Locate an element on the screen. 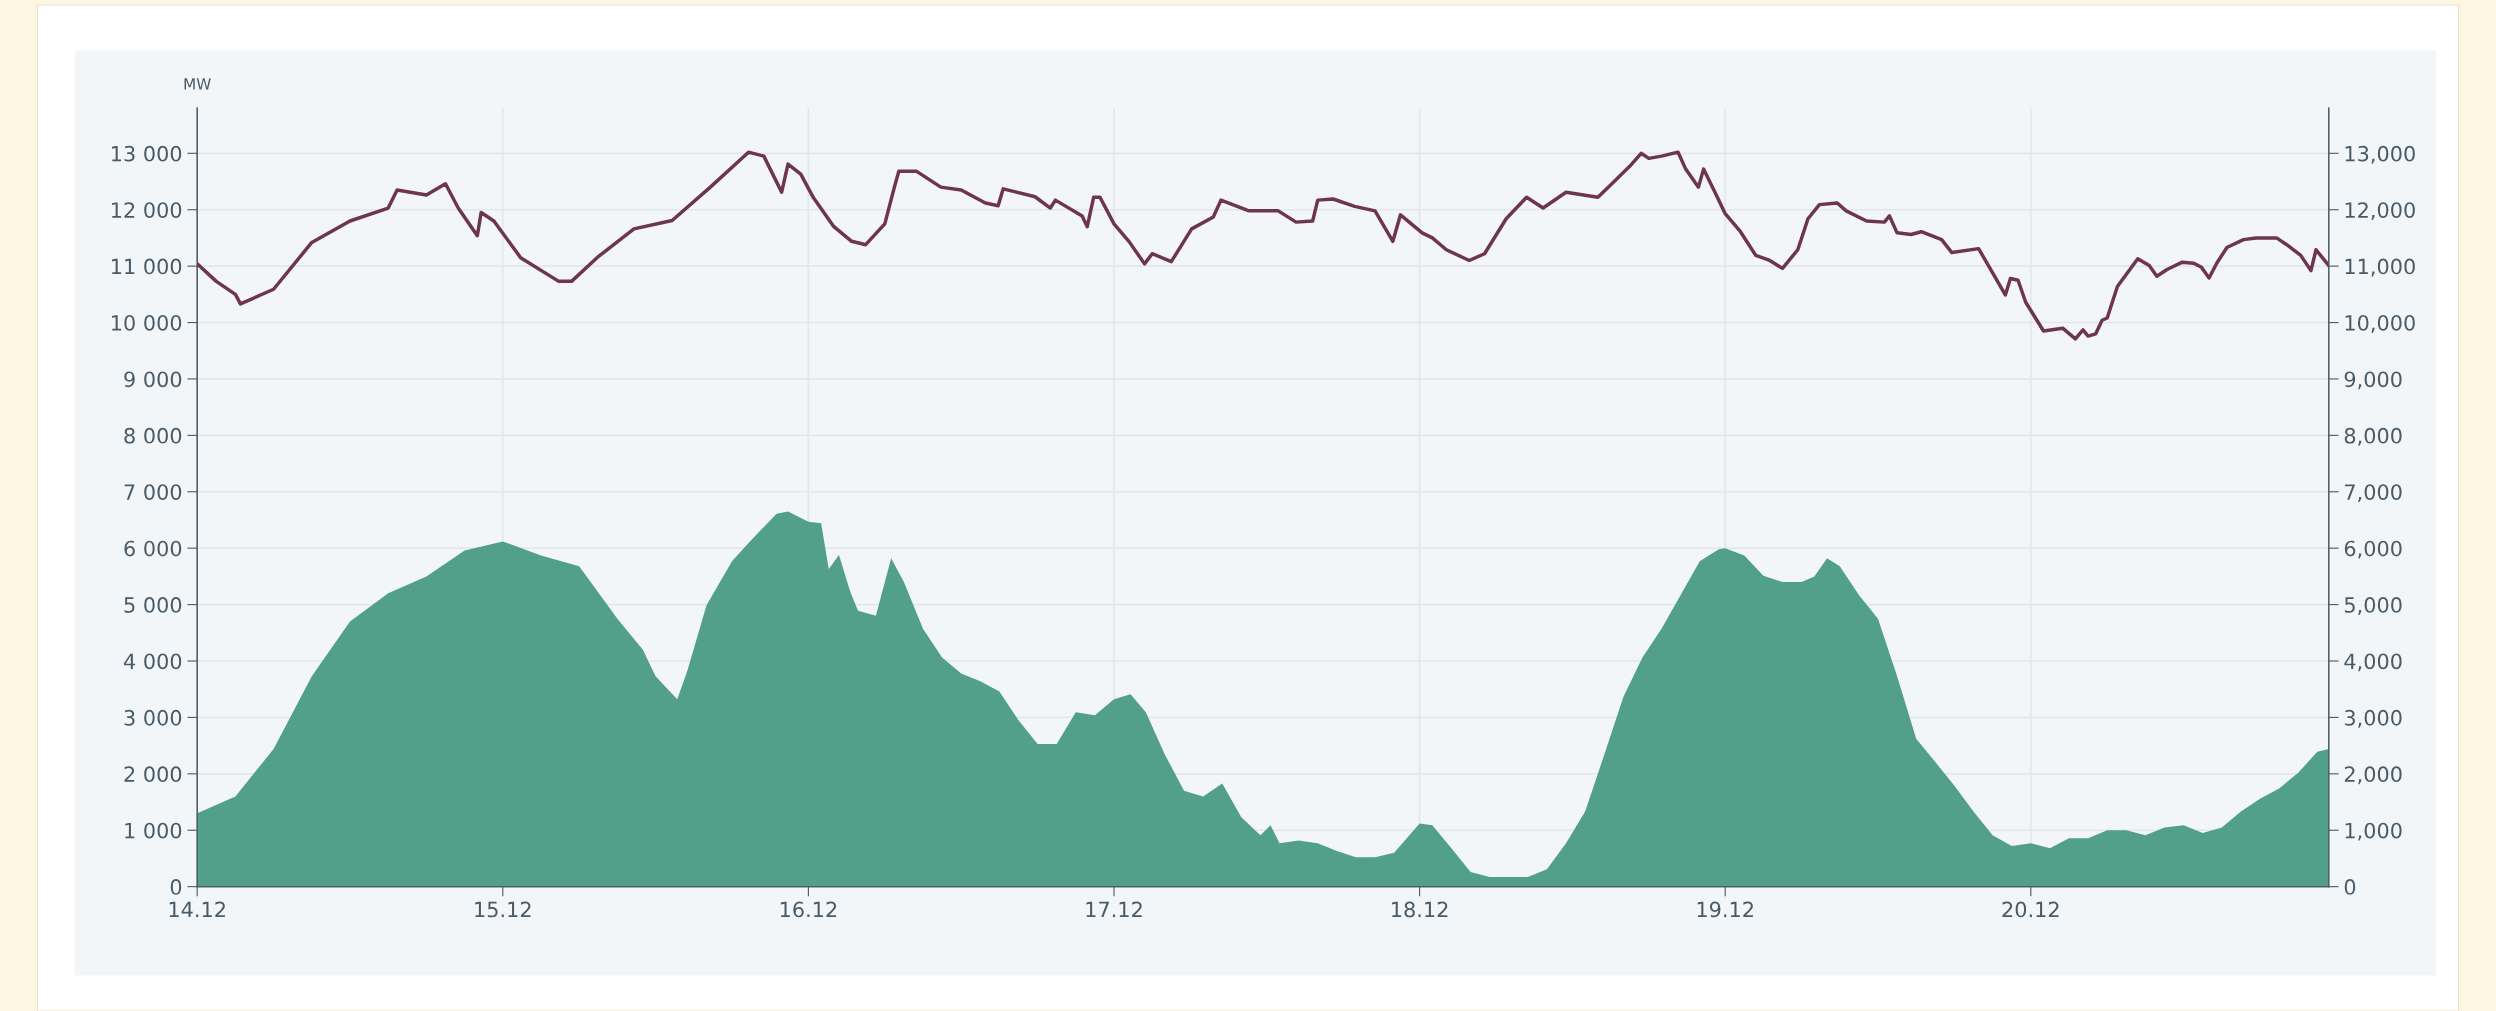 Image resolution: width=2496 pixels, height=1011 pixels. y-tick-label: 8 000 is located at coordinates (153, 435).